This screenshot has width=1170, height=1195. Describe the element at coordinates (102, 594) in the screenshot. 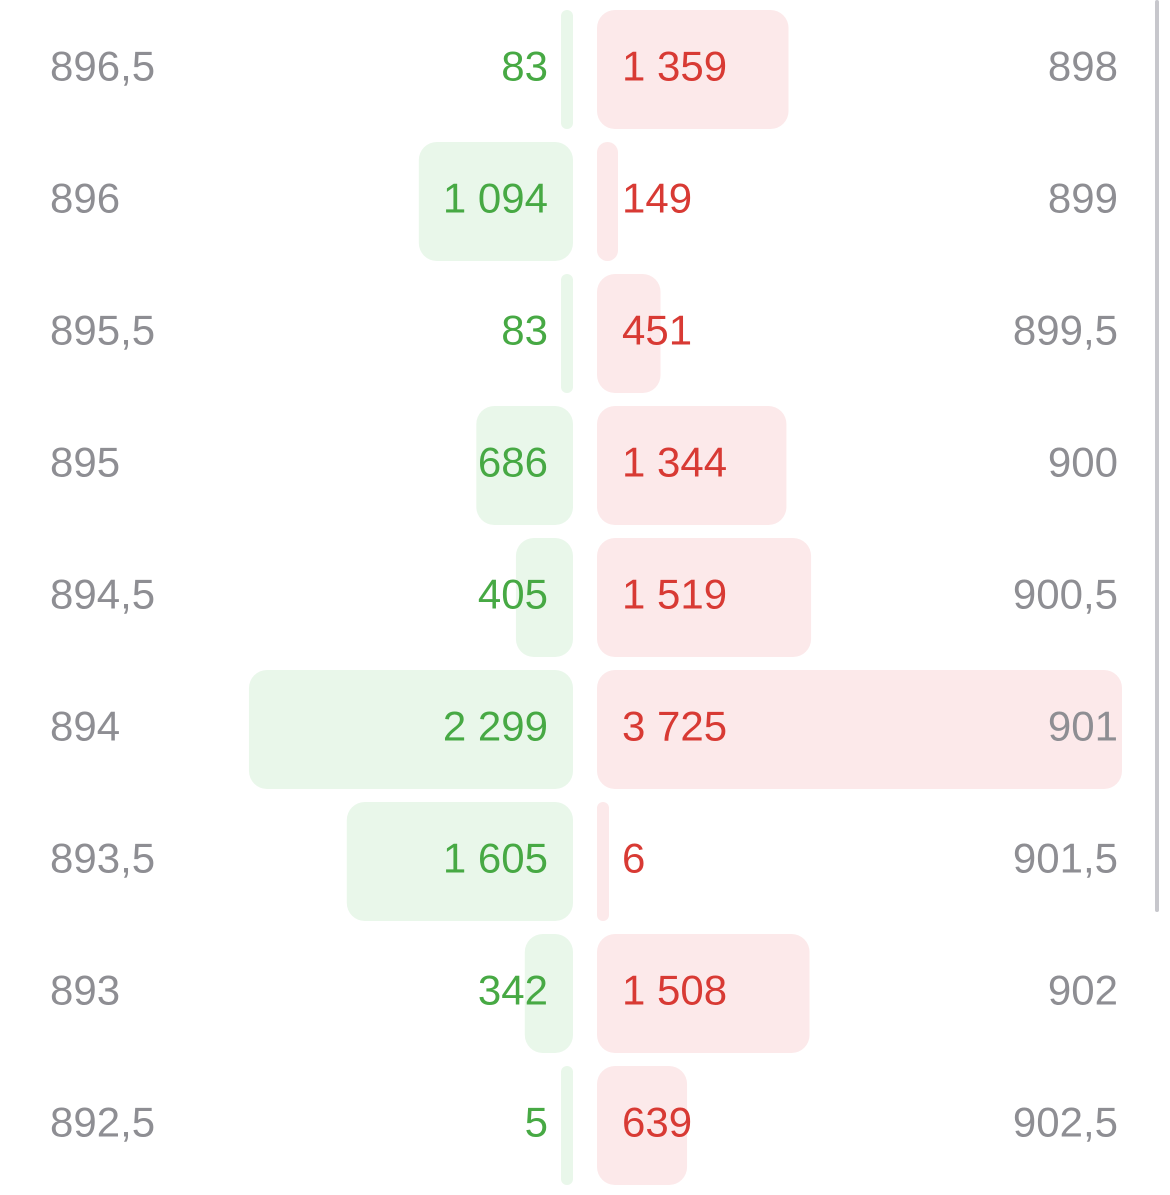

I see `bid-price: 894,5` at that location.